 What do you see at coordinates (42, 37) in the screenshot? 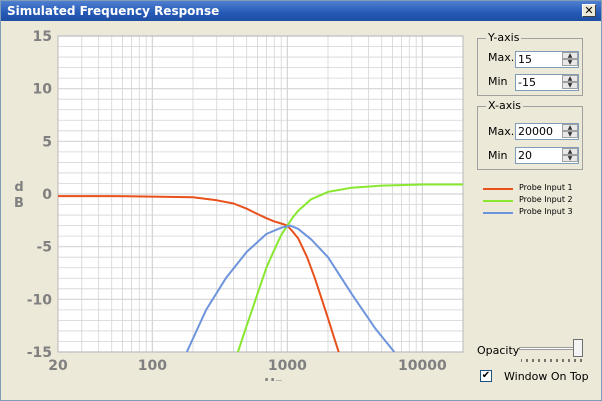
I see `y-tick-label: 15` at bounding box center [42, 37].